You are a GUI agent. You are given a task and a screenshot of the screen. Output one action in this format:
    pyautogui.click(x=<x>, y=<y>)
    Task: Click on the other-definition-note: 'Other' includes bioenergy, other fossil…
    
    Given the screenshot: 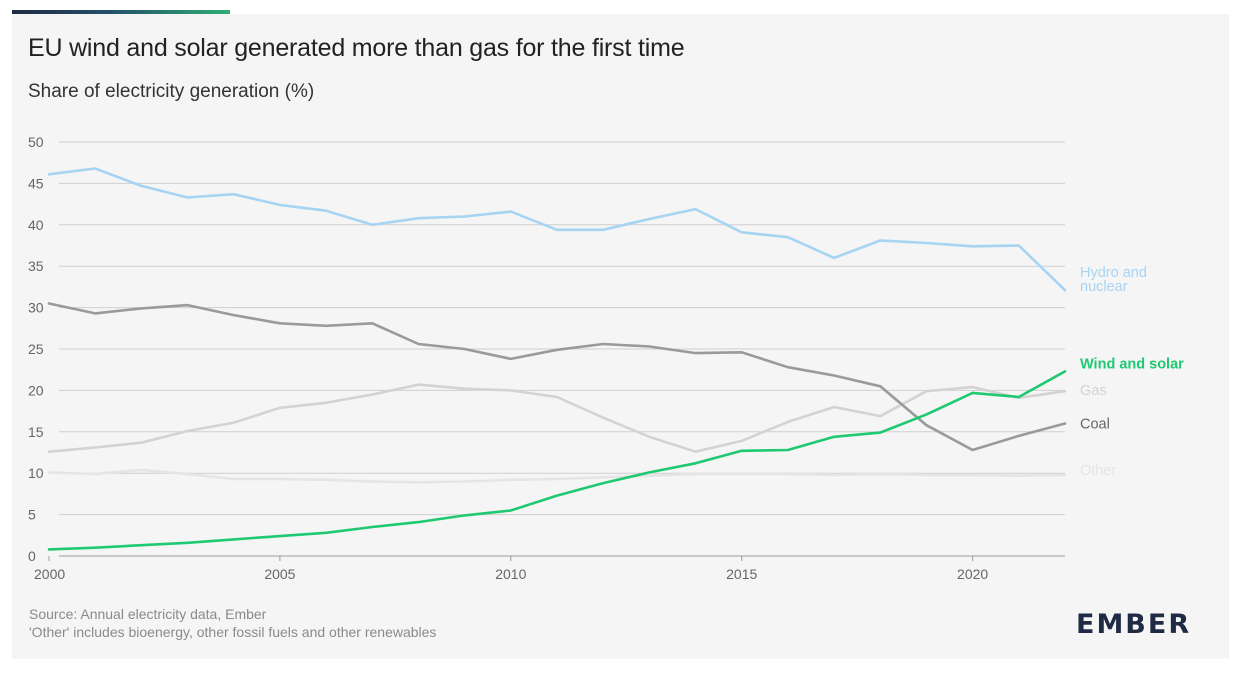 What is the action you would take?
    pyautogui.click(x=233, y=632)
    